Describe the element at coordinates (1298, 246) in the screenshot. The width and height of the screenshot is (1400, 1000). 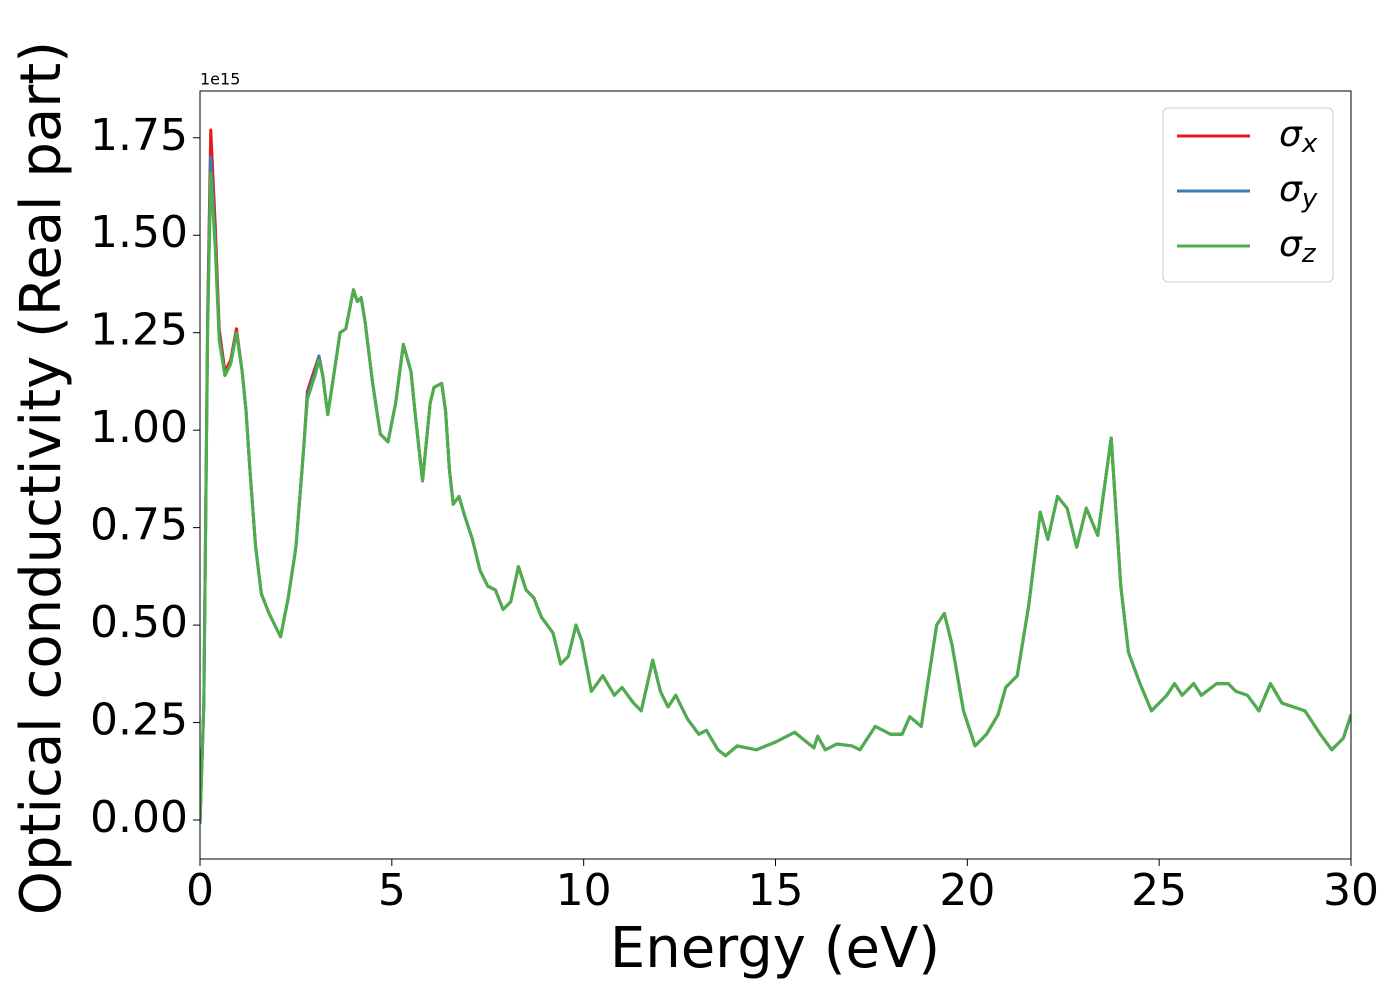
I see `legend-label: σz` at that location.